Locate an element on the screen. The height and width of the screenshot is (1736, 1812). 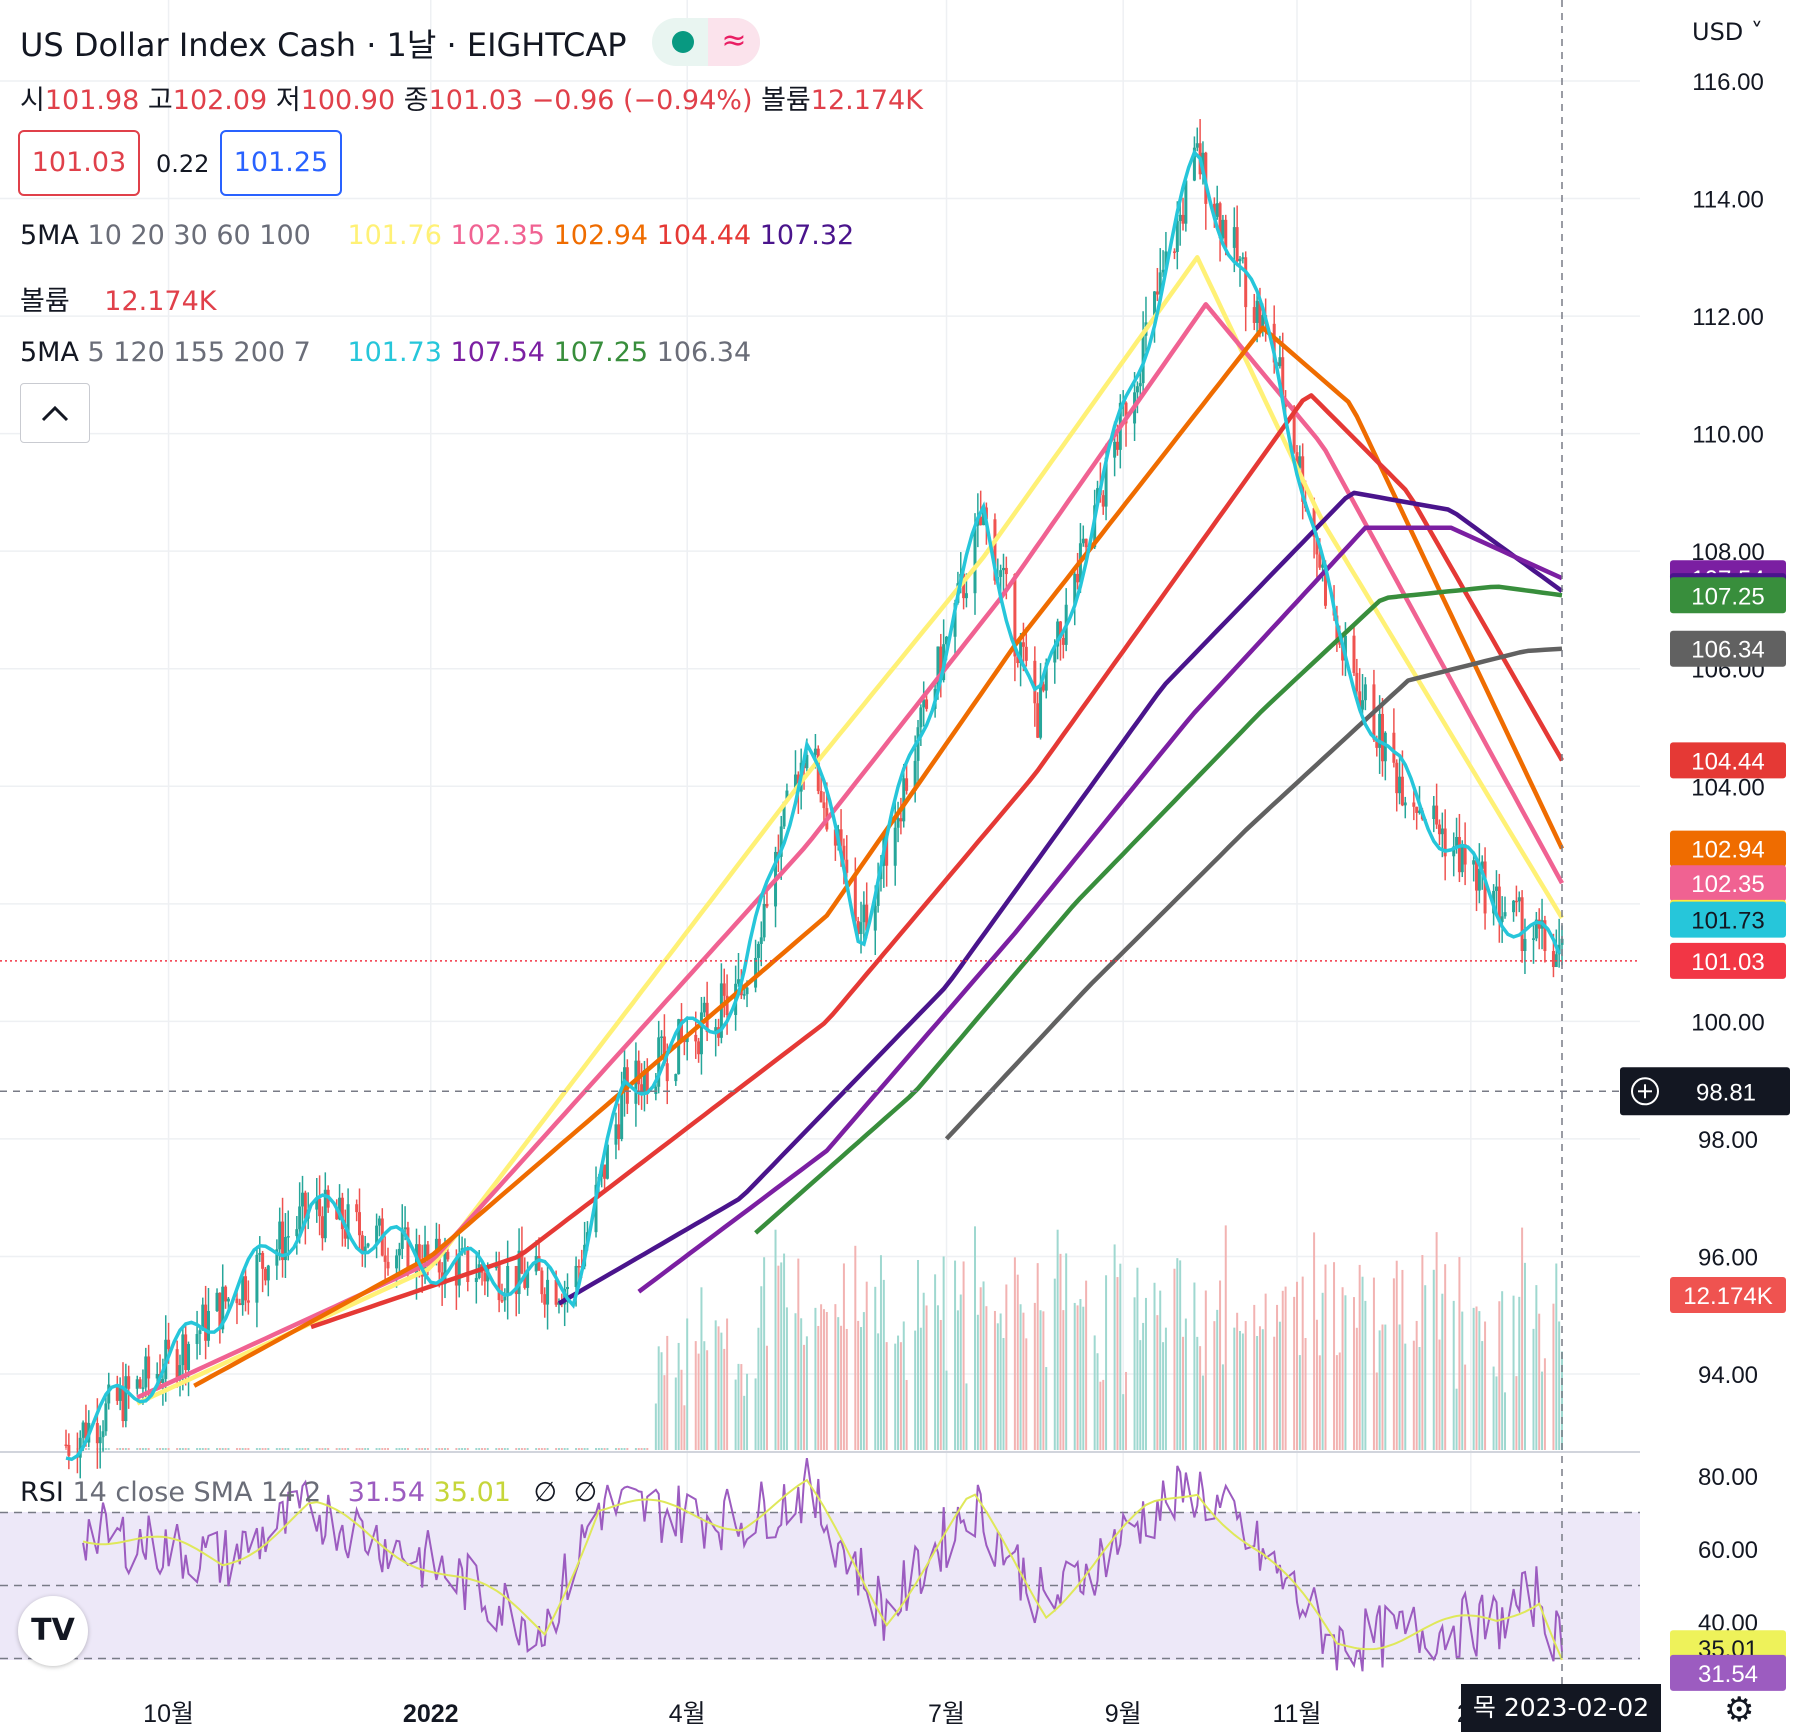
tradingview-logo: TV is located at coordinates (53, 1631).